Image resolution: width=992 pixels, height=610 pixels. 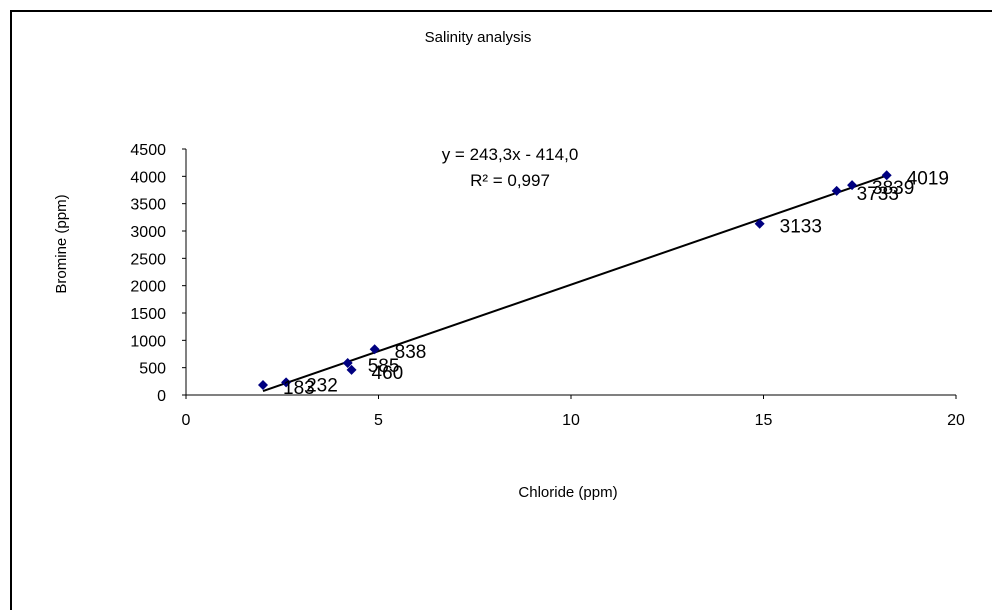 What do you see at coordinates (411, 352) in the screenshot?
I see `data-label: 838` at bounding box center [411, 352].